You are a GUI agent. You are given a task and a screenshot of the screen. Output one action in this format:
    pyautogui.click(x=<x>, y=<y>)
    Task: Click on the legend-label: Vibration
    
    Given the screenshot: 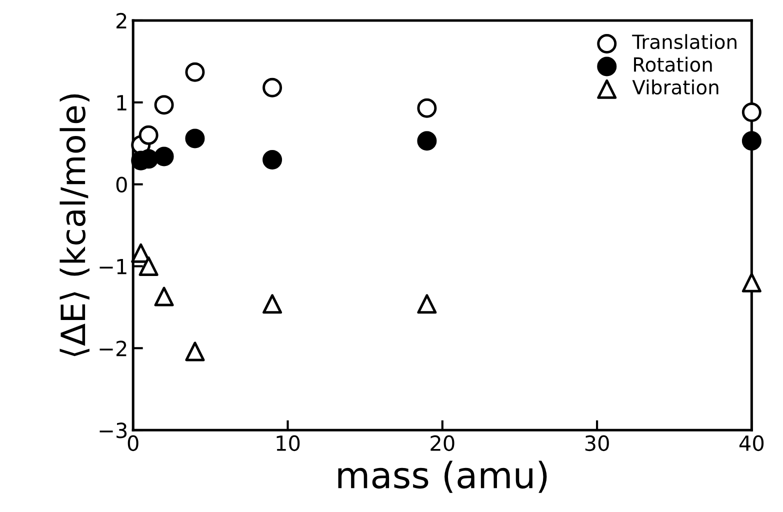 What is the action you would take?
    pyautogui.click(x=675, y=87)
    